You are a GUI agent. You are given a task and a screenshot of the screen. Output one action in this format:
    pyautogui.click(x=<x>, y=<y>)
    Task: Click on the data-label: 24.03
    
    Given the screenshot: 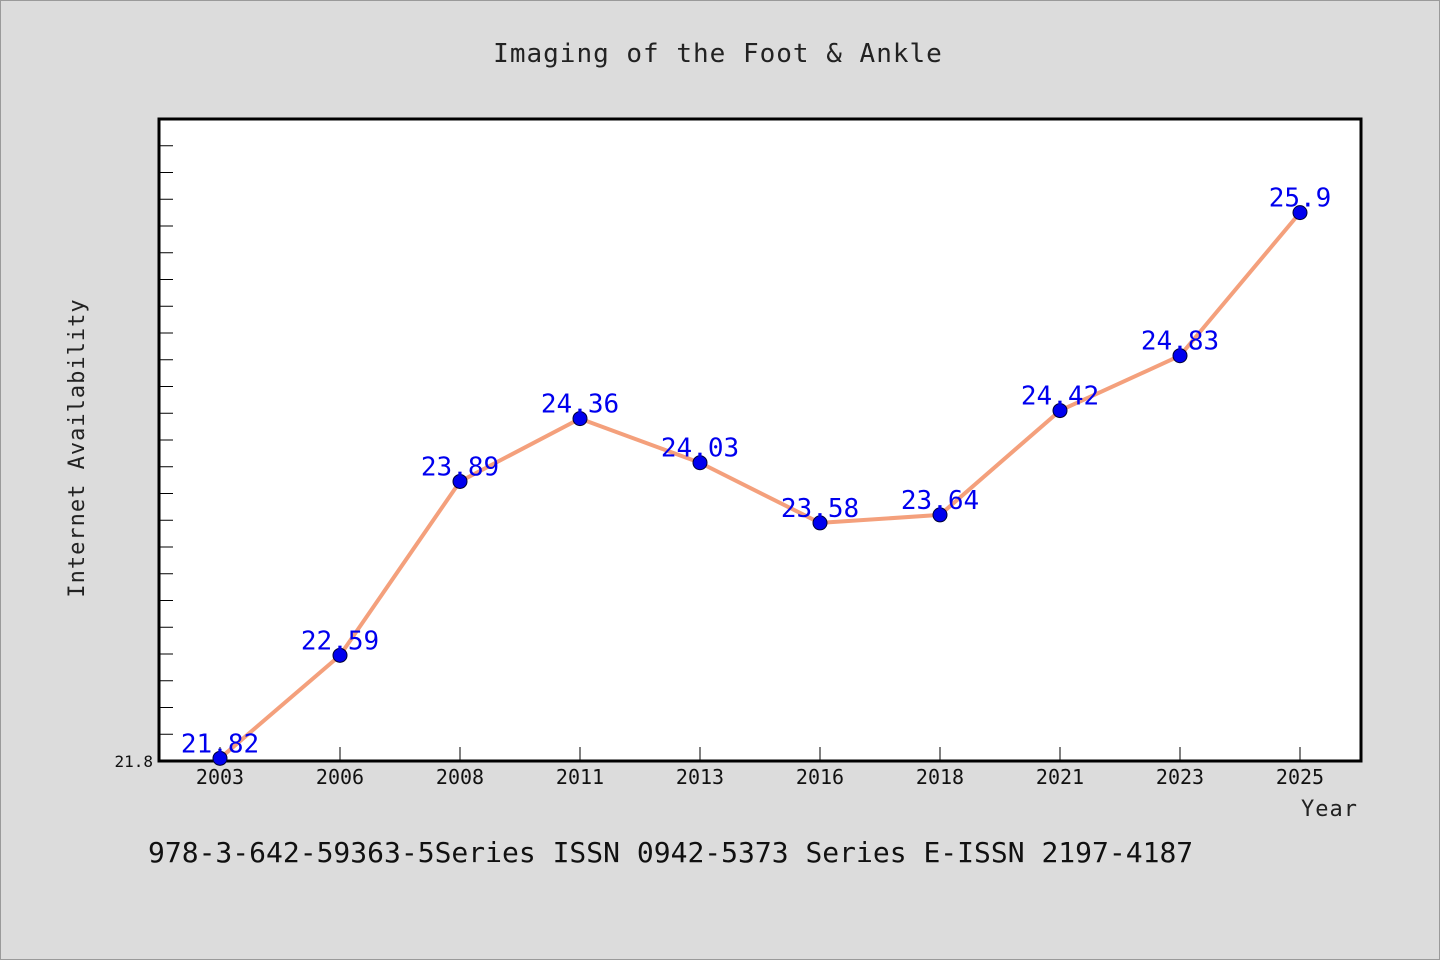 What is the action you would take?
    pyautogui.click(x=700, y=449)
    